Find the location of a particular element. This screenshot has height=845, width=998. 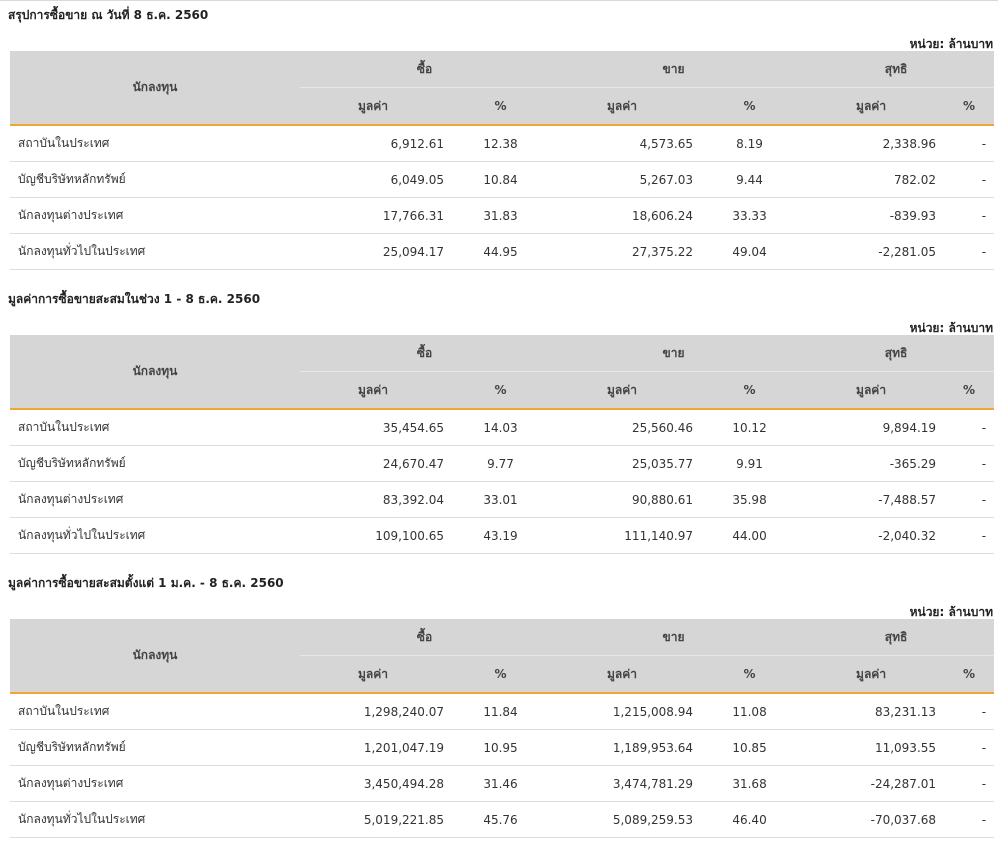

sell-value: 90,880.61 is located at coordinates (625, 499).